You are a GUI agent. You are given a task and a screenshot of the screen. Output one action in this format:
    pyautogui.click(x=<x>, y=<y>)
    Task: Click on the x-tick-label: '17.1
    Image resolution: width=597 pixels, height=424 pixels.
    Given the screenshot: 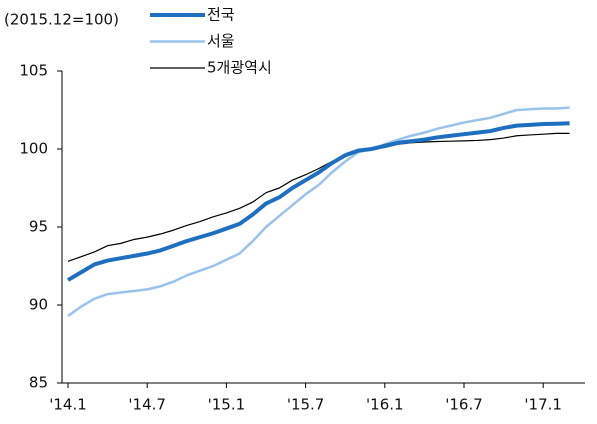 What is the action you would take?
    pyautogui.click(x=543, y=405)
    